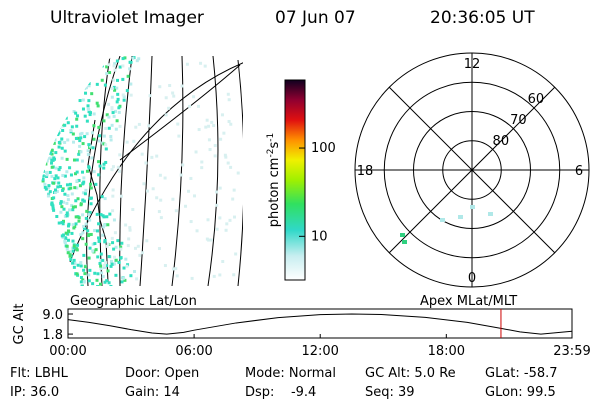 The width and height of the screenshot is (600, 400). What do you see at coordinates (315, 18) in the screenshot?
I see `date: 07 Jun 07` at bounding box center [315, 18].